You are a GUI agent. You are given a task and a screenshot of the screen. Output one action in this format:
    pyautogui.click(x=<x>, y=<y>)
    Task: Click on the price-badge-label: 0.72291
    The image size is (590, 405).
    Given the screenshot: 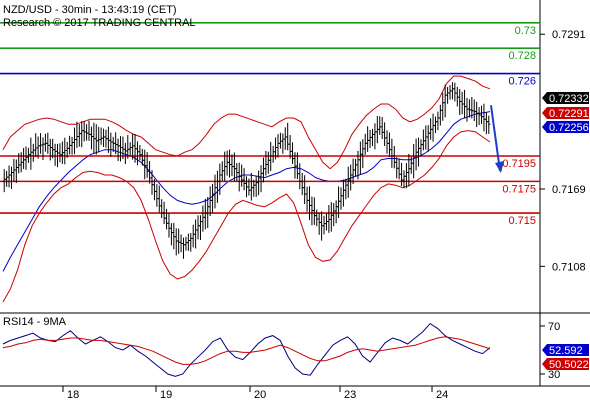 What is the action you would take?
    pyautogui.click(x=569, y=114)
    